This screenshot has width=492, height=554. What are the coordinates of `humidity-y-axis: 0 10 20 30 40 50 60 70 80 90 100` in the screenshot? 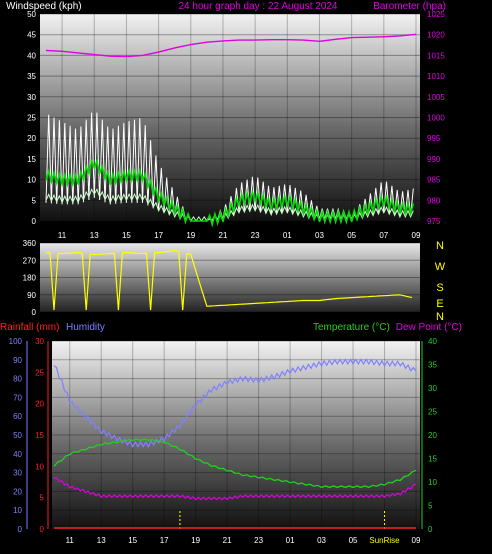 It's located at (18, 435).